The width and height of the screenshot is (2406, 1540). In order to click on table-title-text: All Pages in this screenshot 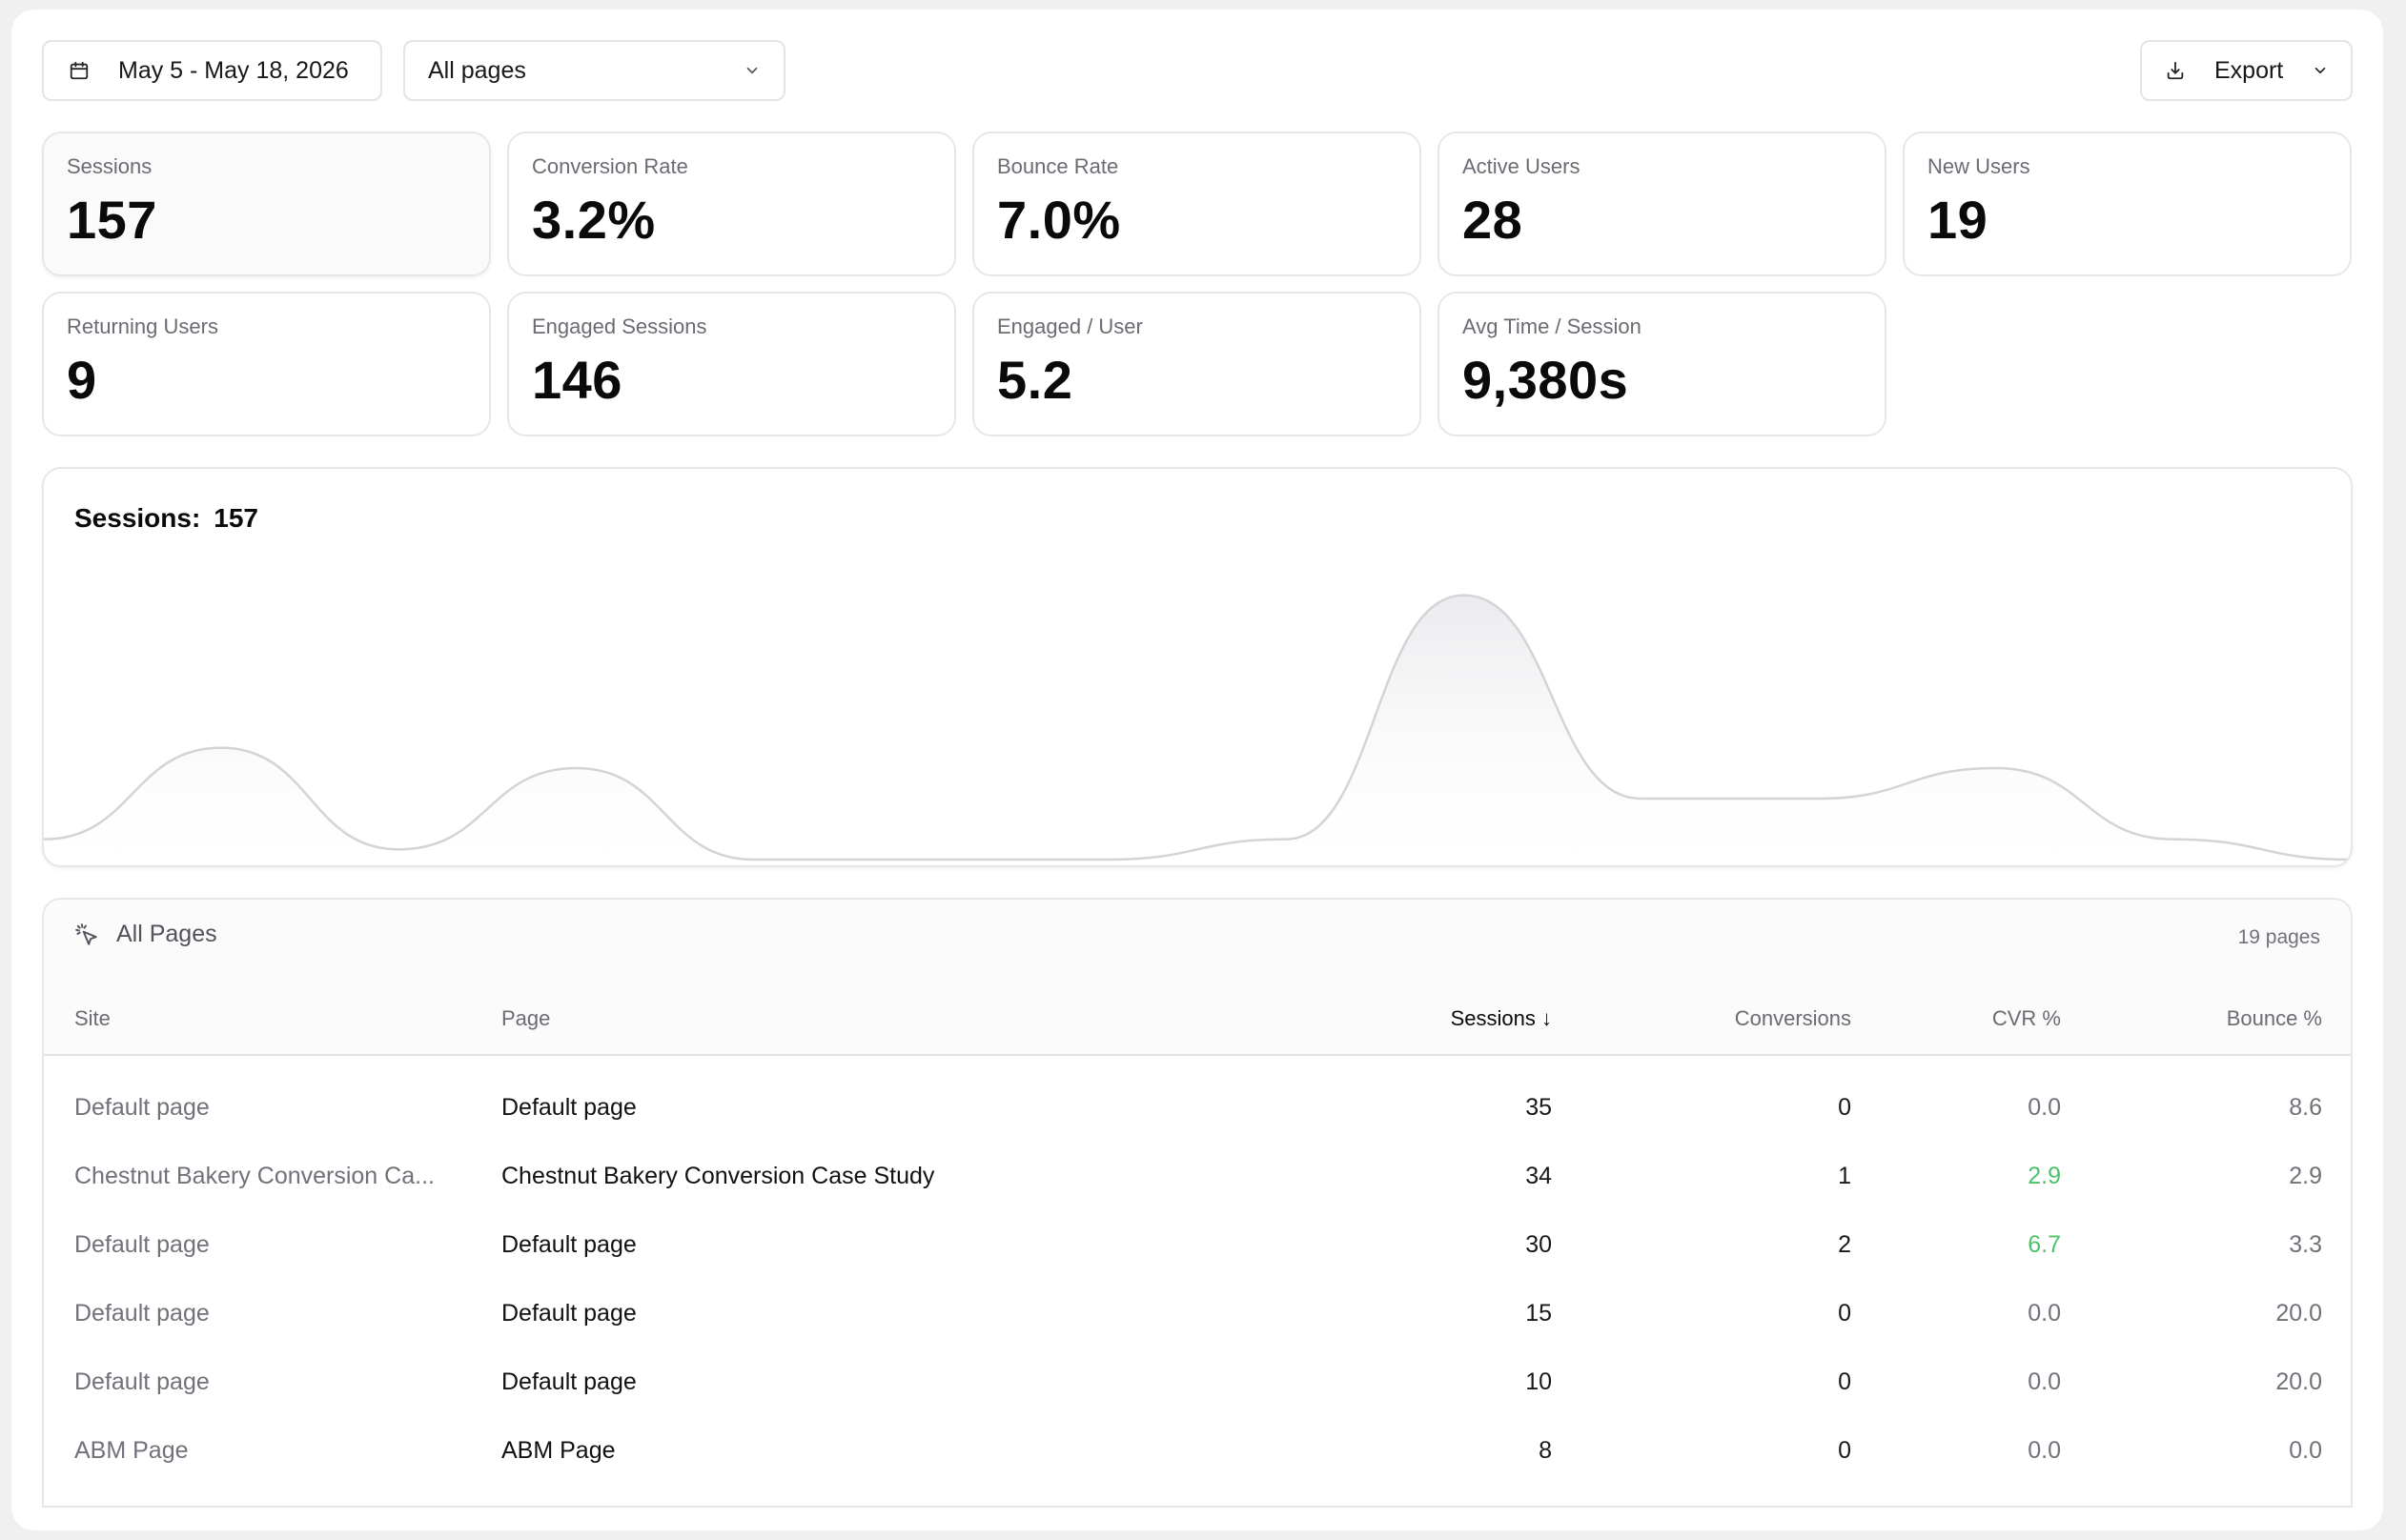, I will do `click(166, 934)`.